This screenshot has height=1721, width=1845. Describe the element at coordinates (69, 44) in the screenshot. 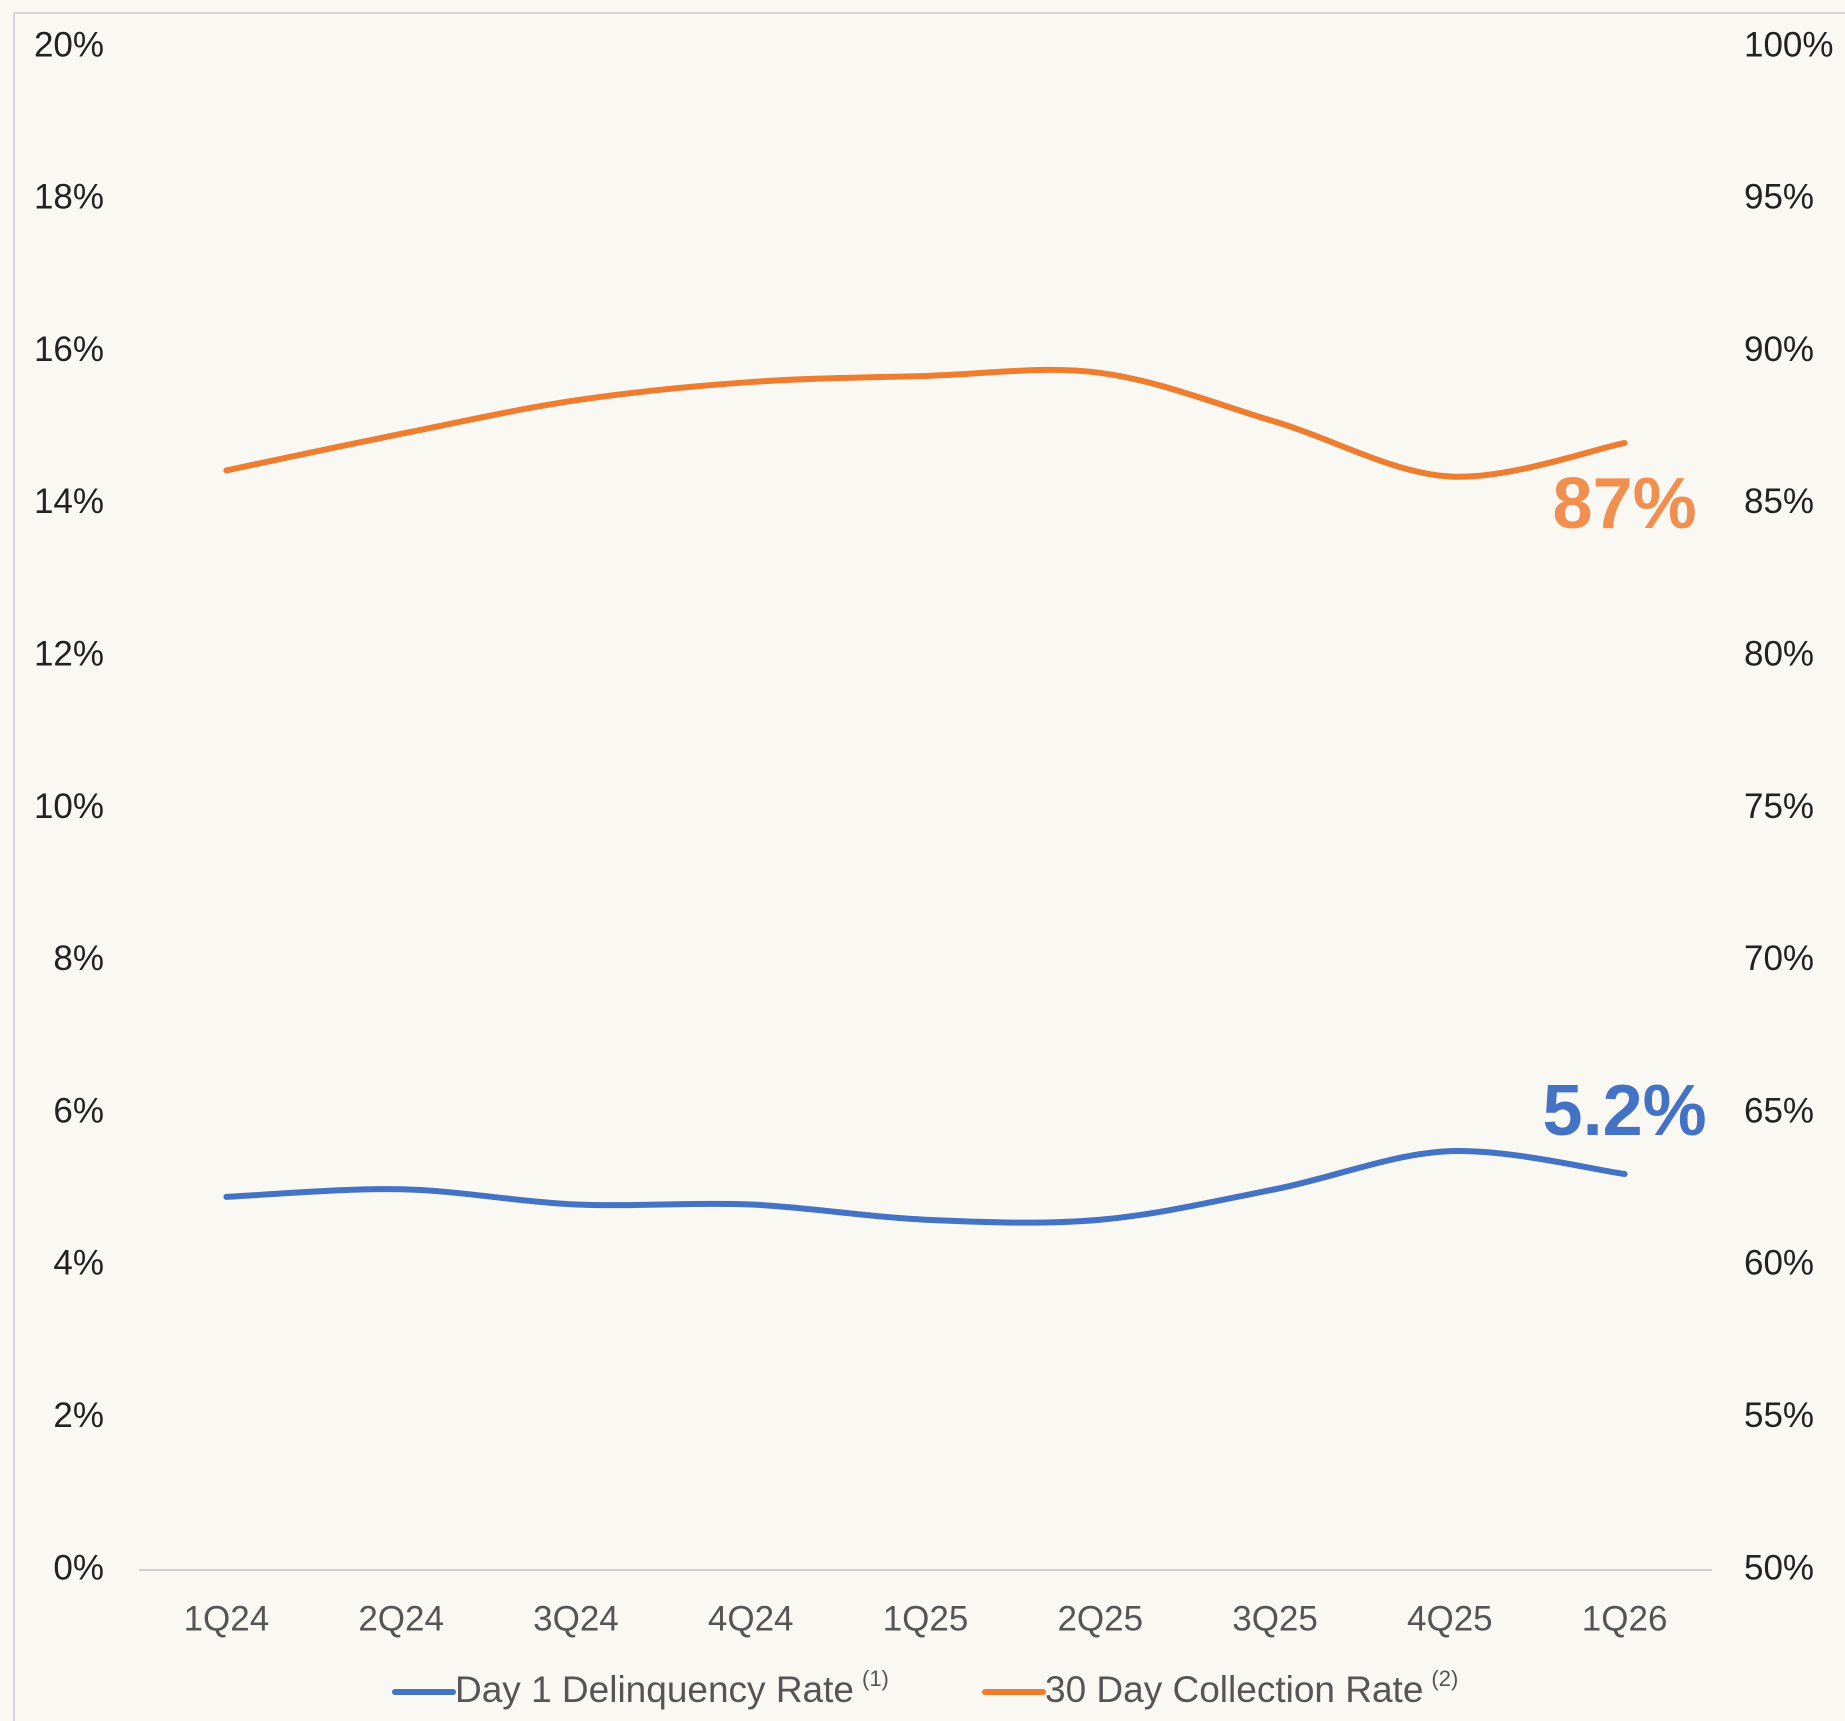

I see `y-tick-label: 20%` at that location.